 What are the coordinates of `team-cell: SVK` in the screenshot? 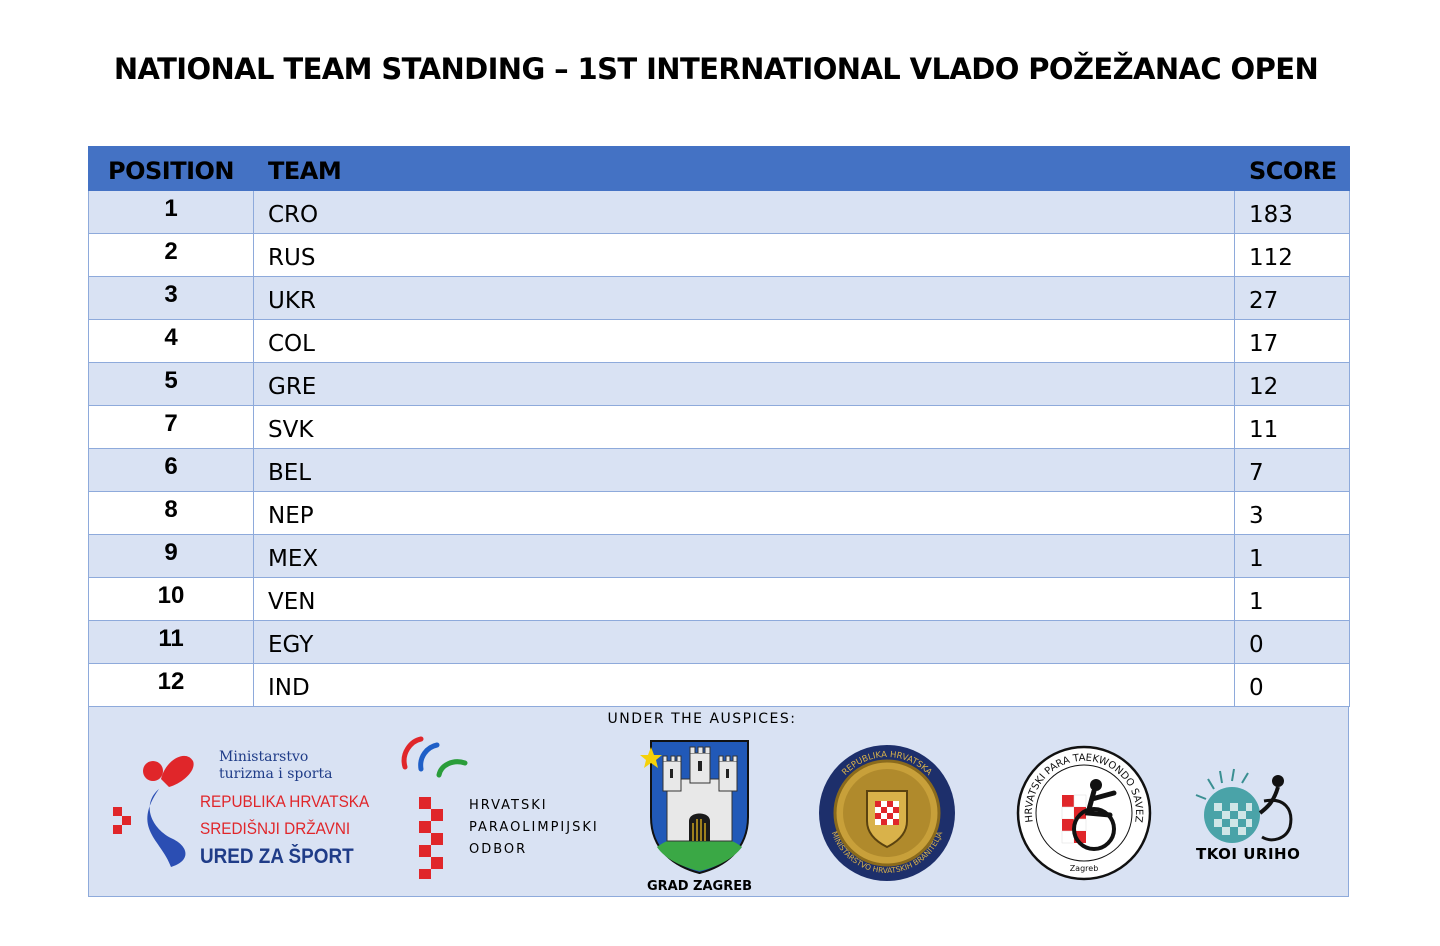 It's located at (744, 427).